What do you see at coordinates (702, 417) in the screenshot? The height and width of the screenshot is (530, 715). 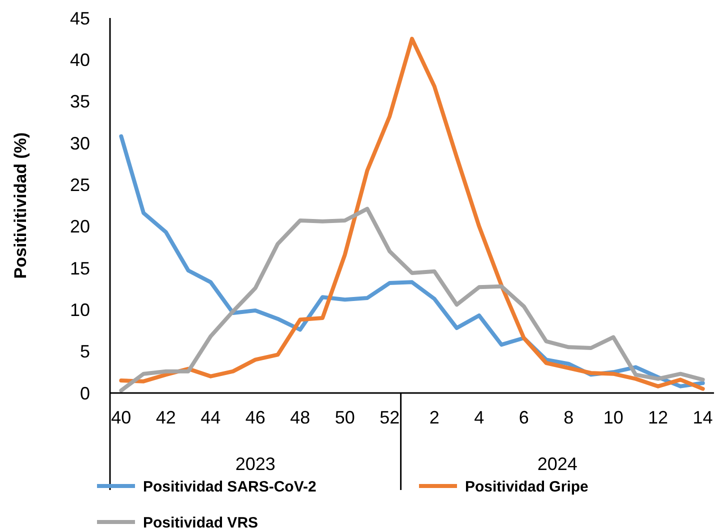 I see `x-tick-label: 14` at bounding box center [702, 417].